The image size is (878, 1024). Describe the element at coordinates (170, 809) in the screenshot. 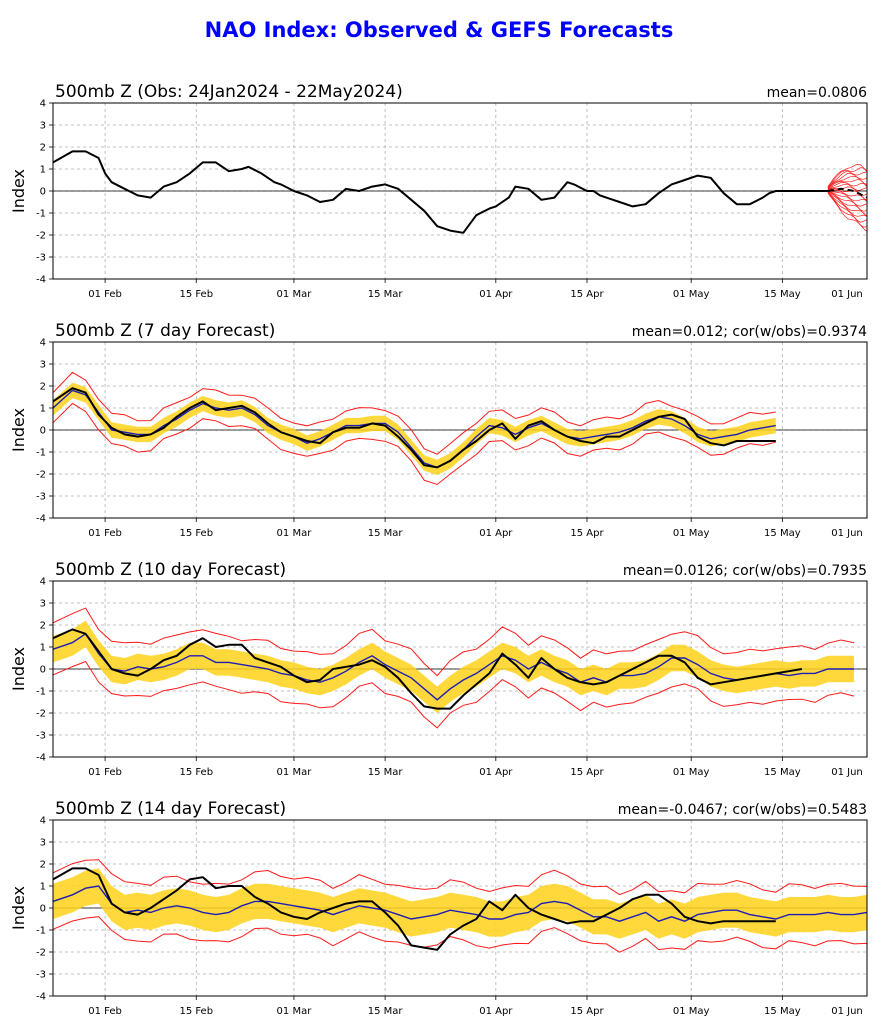

I see `panel-title: 500mb Z (14 day Forecast)` at that location.